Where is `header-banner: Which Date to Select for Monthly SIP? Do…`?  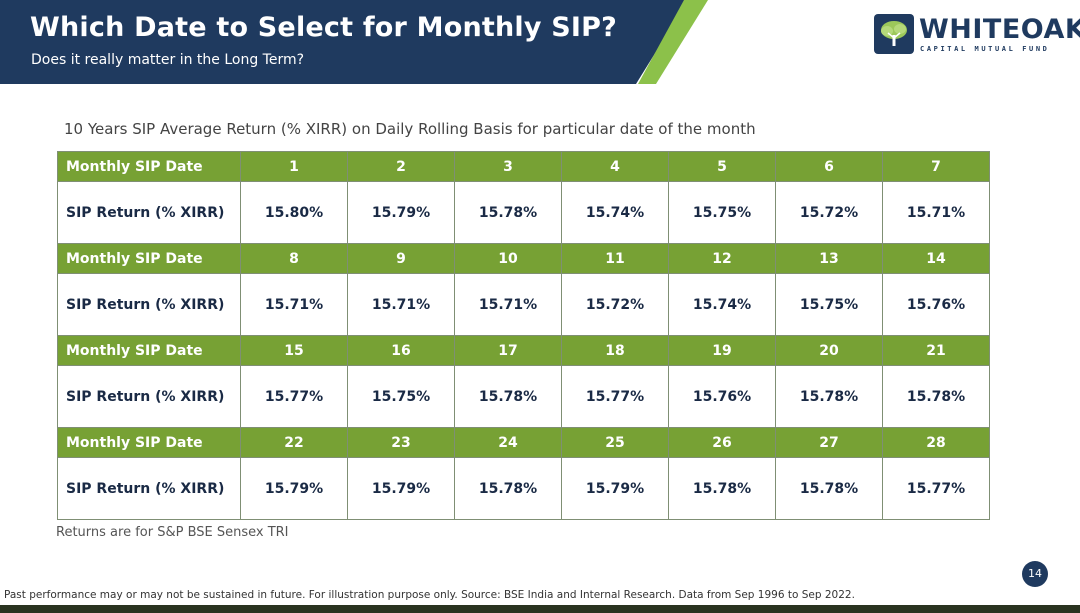
header-banner: Which Date to Select for Monthly SIP? Do… is located at coordinates (540, 42).